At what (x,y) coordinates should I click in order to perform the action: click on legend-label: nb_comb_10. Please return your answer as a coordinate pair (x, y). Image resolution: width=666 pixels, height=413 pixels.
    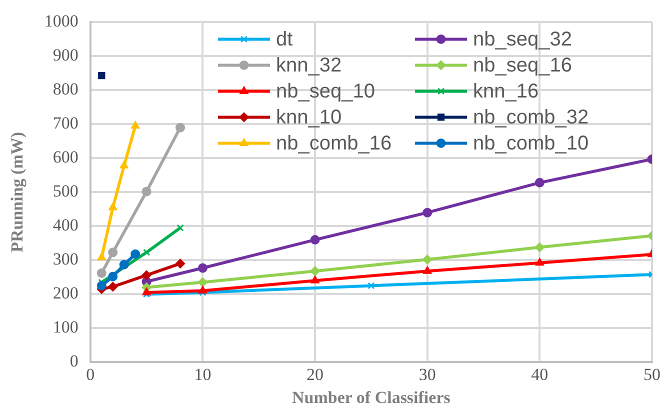
    Looking at the image, I should click on (531, 143).